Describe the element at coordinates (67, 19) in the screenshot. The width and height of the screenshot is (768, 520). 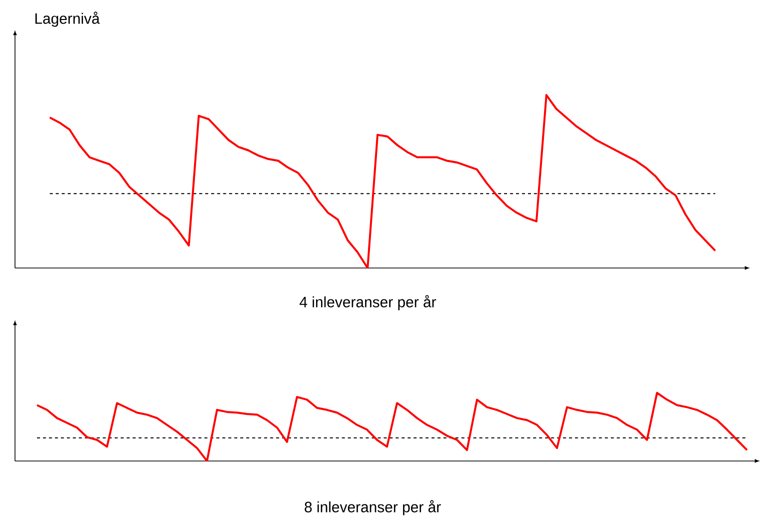
I see `y-axis-title: Lagernivå` at that location.